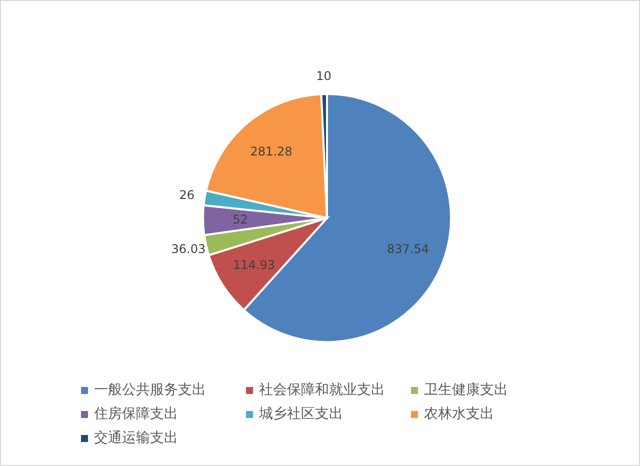 The image size is (640, 466). I want to click on data-label: 10, so click(324, 76).